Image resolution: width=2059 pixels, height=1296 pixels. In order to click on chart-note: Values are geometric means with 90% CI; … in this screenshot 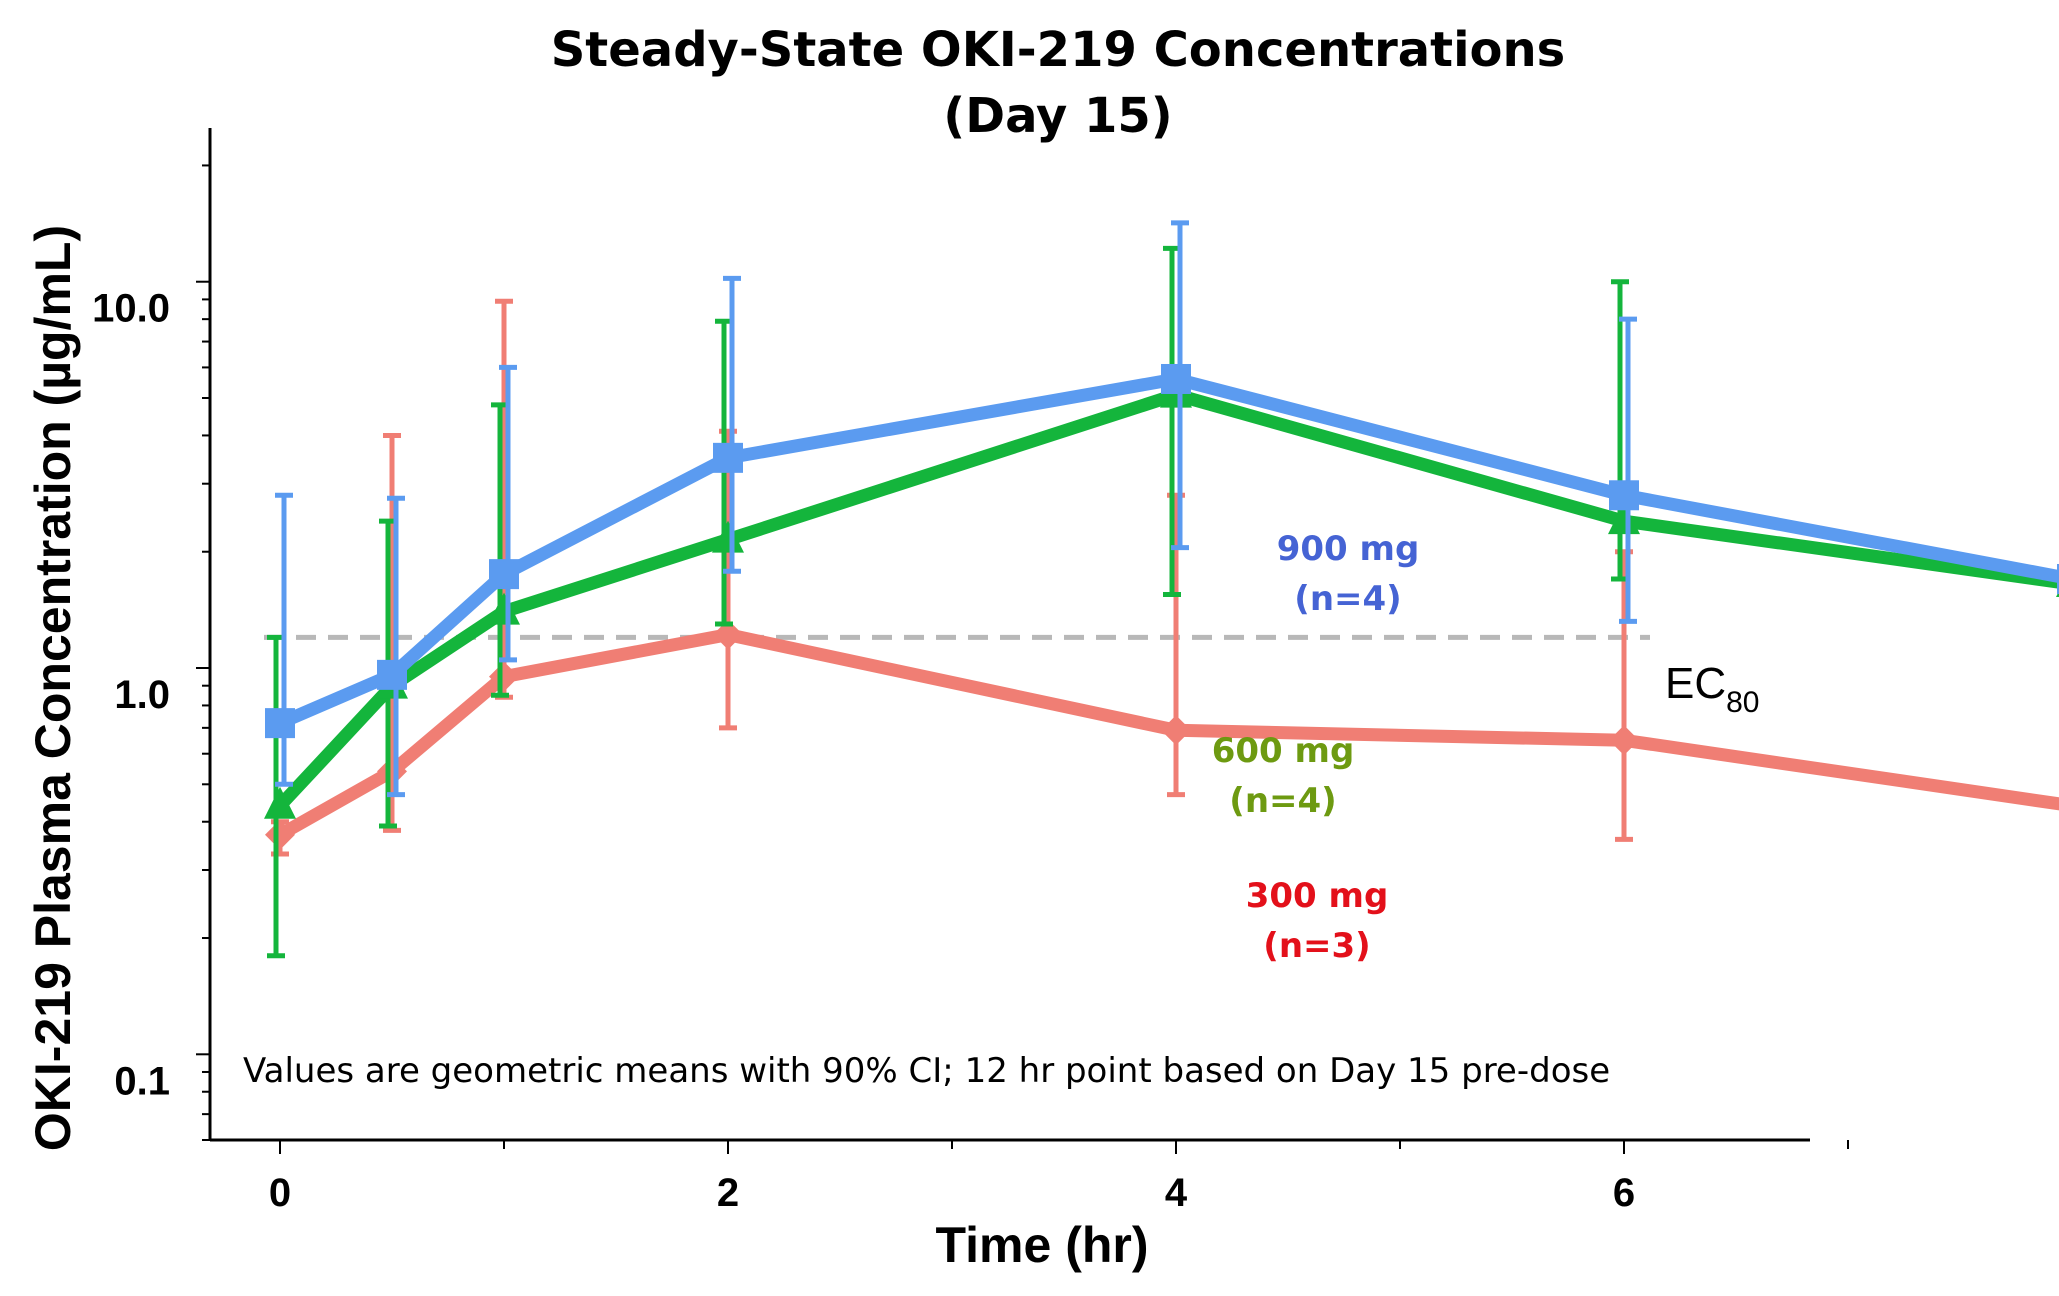, I will do `click(926, 1071)`.